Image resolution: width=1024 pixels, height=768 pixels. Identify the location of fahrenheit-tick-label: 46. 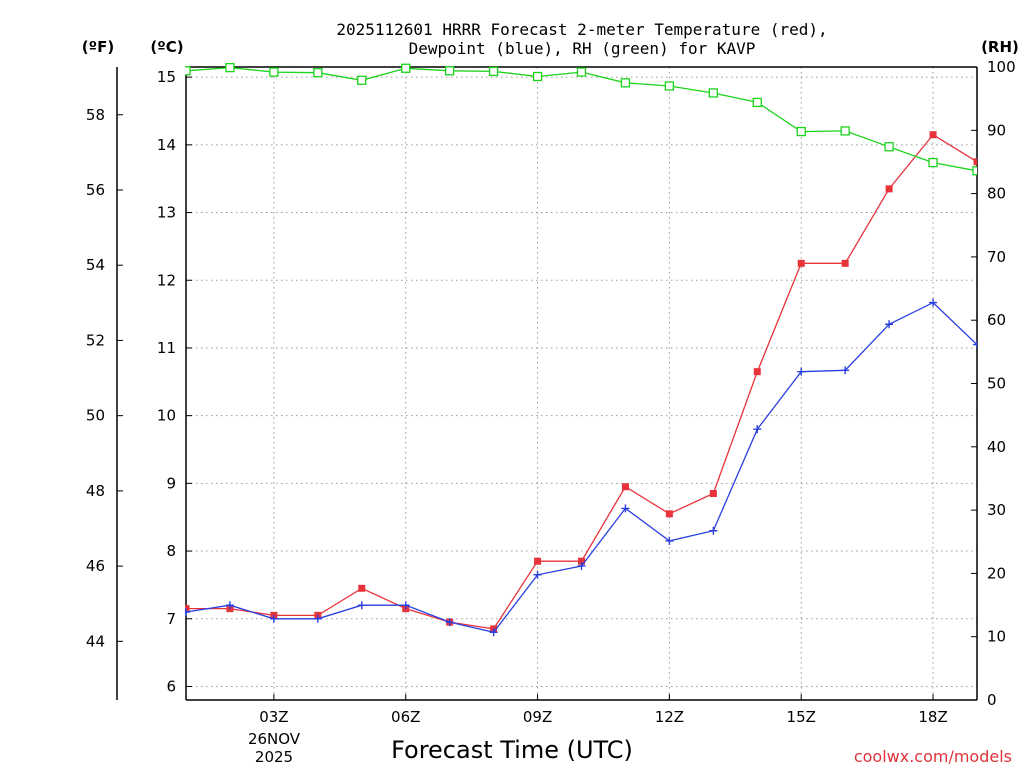
(95, 566).